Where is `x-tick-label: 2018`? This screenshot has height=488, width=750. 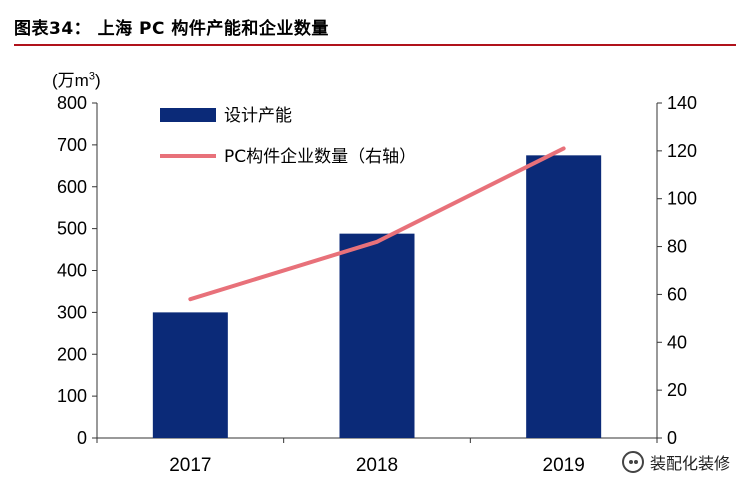
x-tick-label: 2018 is located at coordinates (377, 465).